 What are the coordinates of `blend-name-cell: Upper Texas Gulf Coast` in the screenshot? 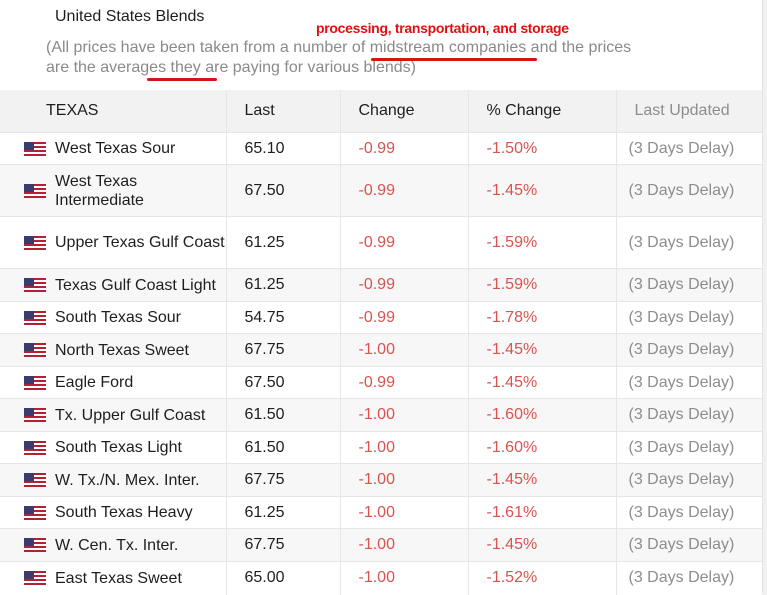 It's located at (113, 242).